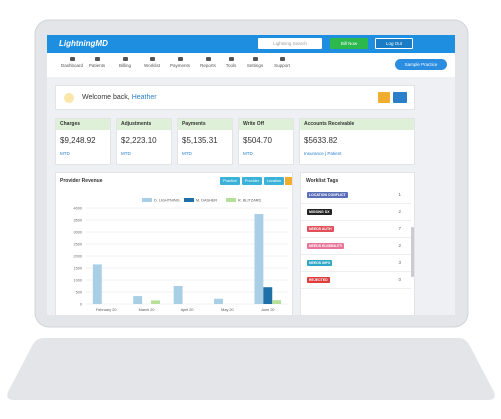 Image resolution: width=501 pixels, height=419 pixels. I want to click on chart-filter-button: Provider, so click(252, 181).